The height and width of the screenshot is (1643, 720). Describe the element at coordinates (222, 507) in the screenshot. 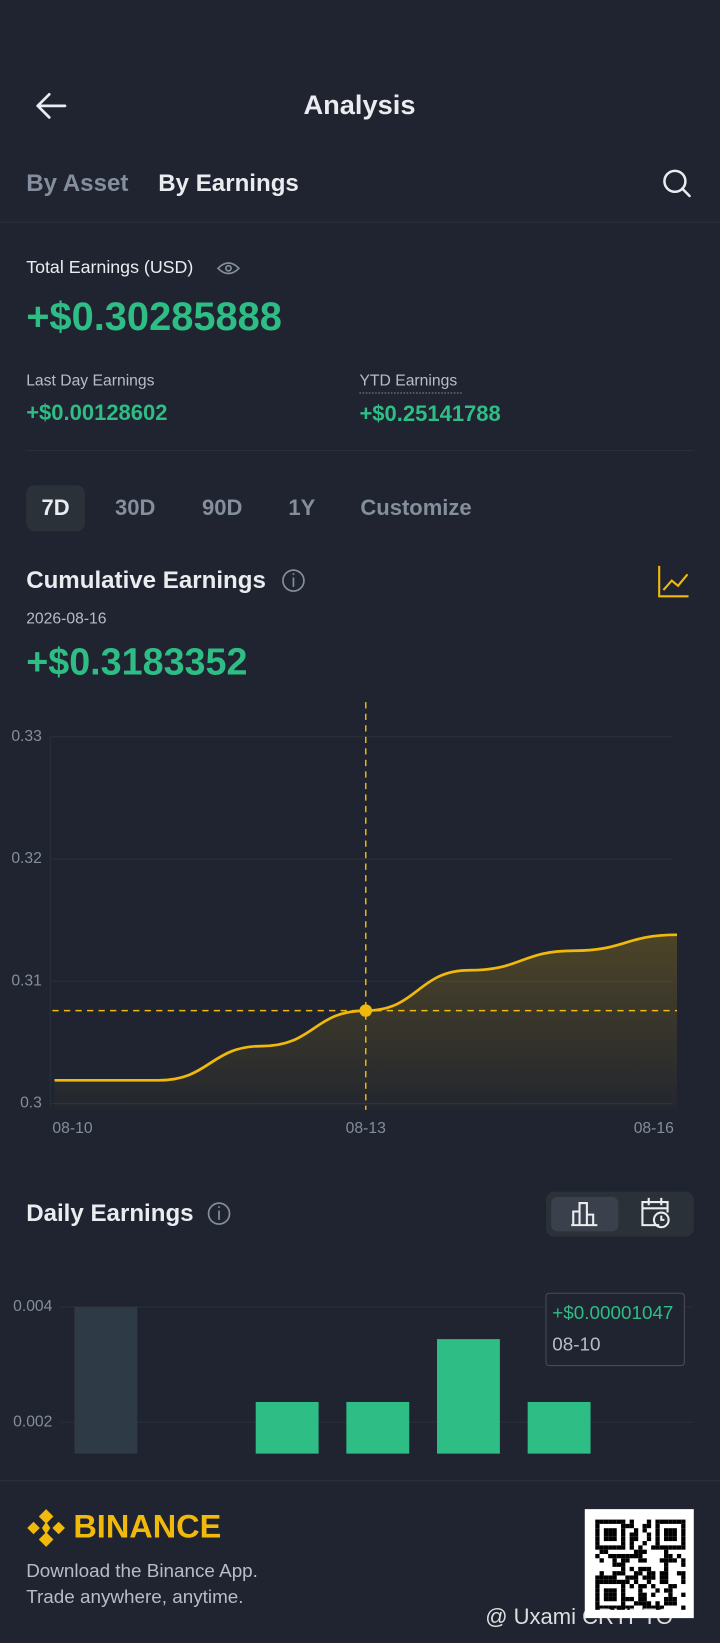

I see `range-tab: 90D` at that location.